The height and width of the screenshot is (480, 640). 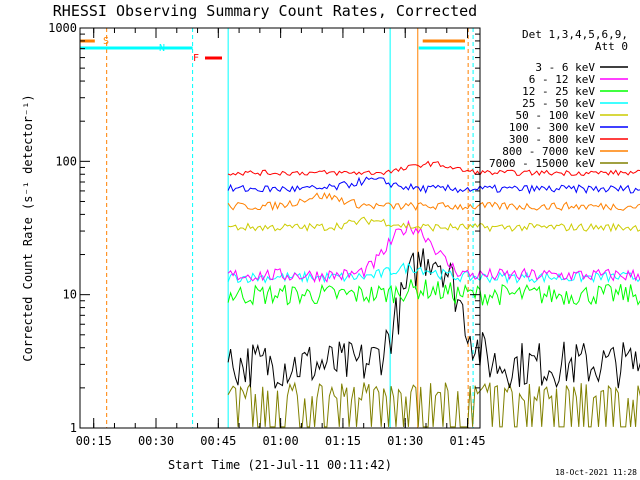 What do you see at coordinates (433, 251) in the screenshot?
I see `series-line-6-12-kev` at bounding box center [433, 251].